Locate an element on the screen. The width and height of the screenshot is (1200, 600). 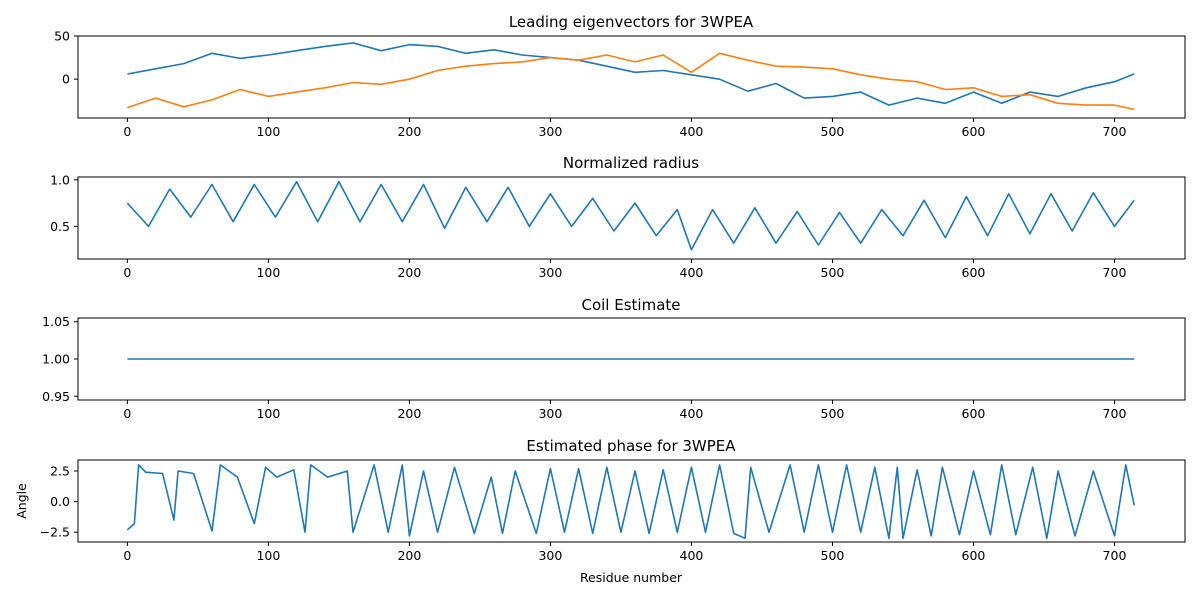
title-normalized-radius: Normalized radius is located at coordinates (631, 163).